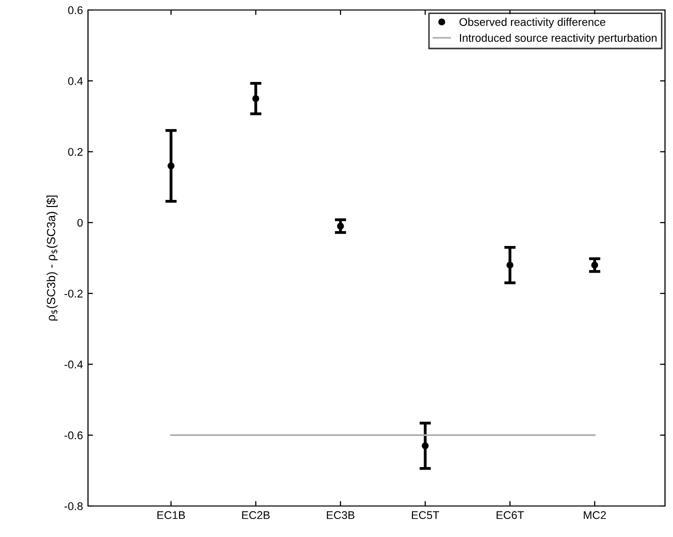 The image size is (673, 537). What do you see at coordinates (510, 515) in the screenshot?
I see `x-tick-label: EC6T` at bounding box center [510, 515].